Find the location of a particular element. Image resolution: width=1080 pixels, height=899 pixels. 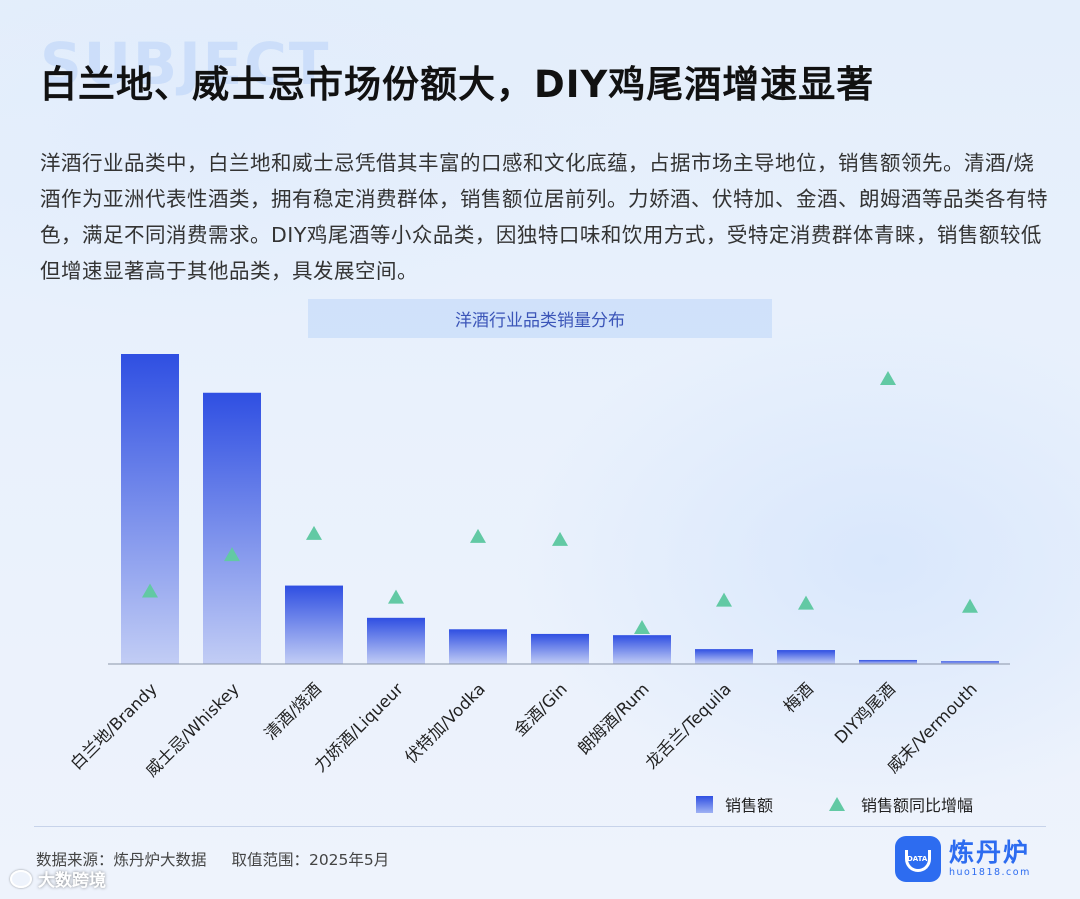

x-tick-label-4: 伏特加/Vodka is located at coordinates (445, 723).